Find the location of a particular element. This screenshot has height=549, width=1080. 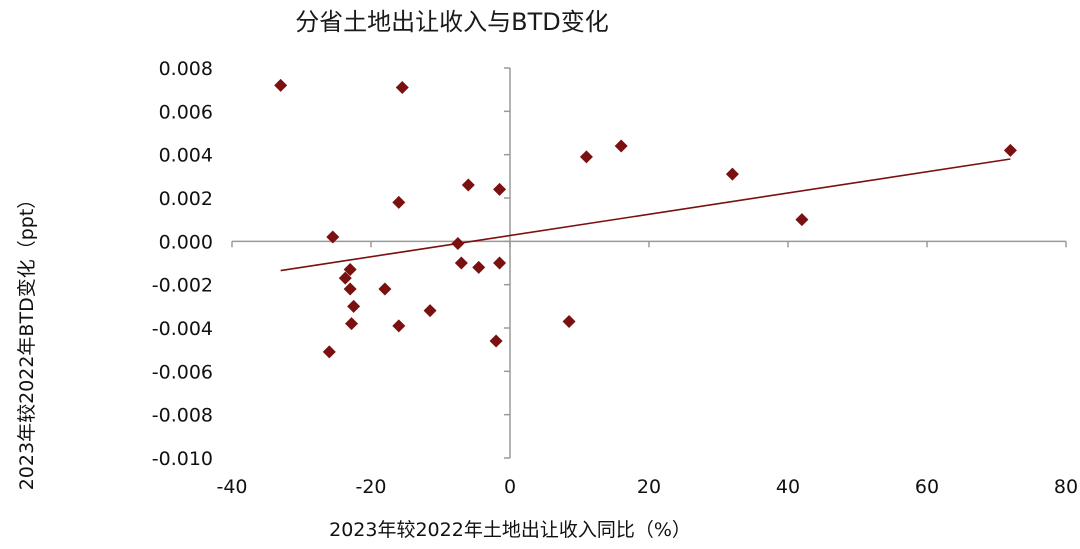

y-axis-title: 2023年较2022年BTD变化（ppt） is located at coordinates (27, 340).